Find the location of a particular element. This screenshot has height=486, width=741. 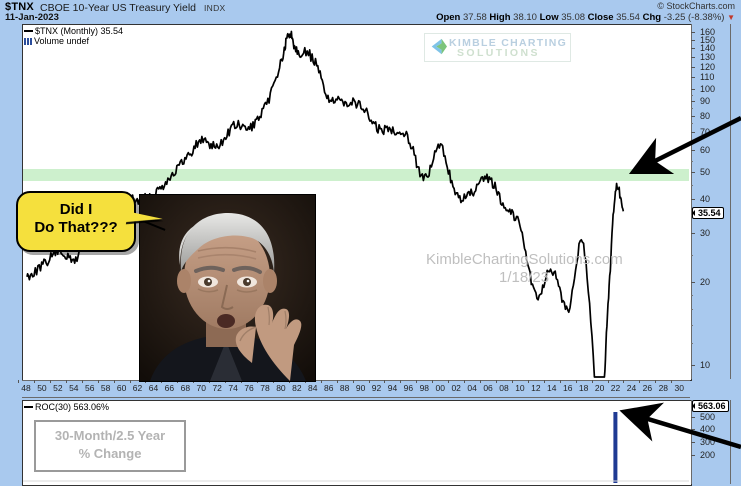

roc-annotation-line-2: % Change is located at coordinates (110, 453).